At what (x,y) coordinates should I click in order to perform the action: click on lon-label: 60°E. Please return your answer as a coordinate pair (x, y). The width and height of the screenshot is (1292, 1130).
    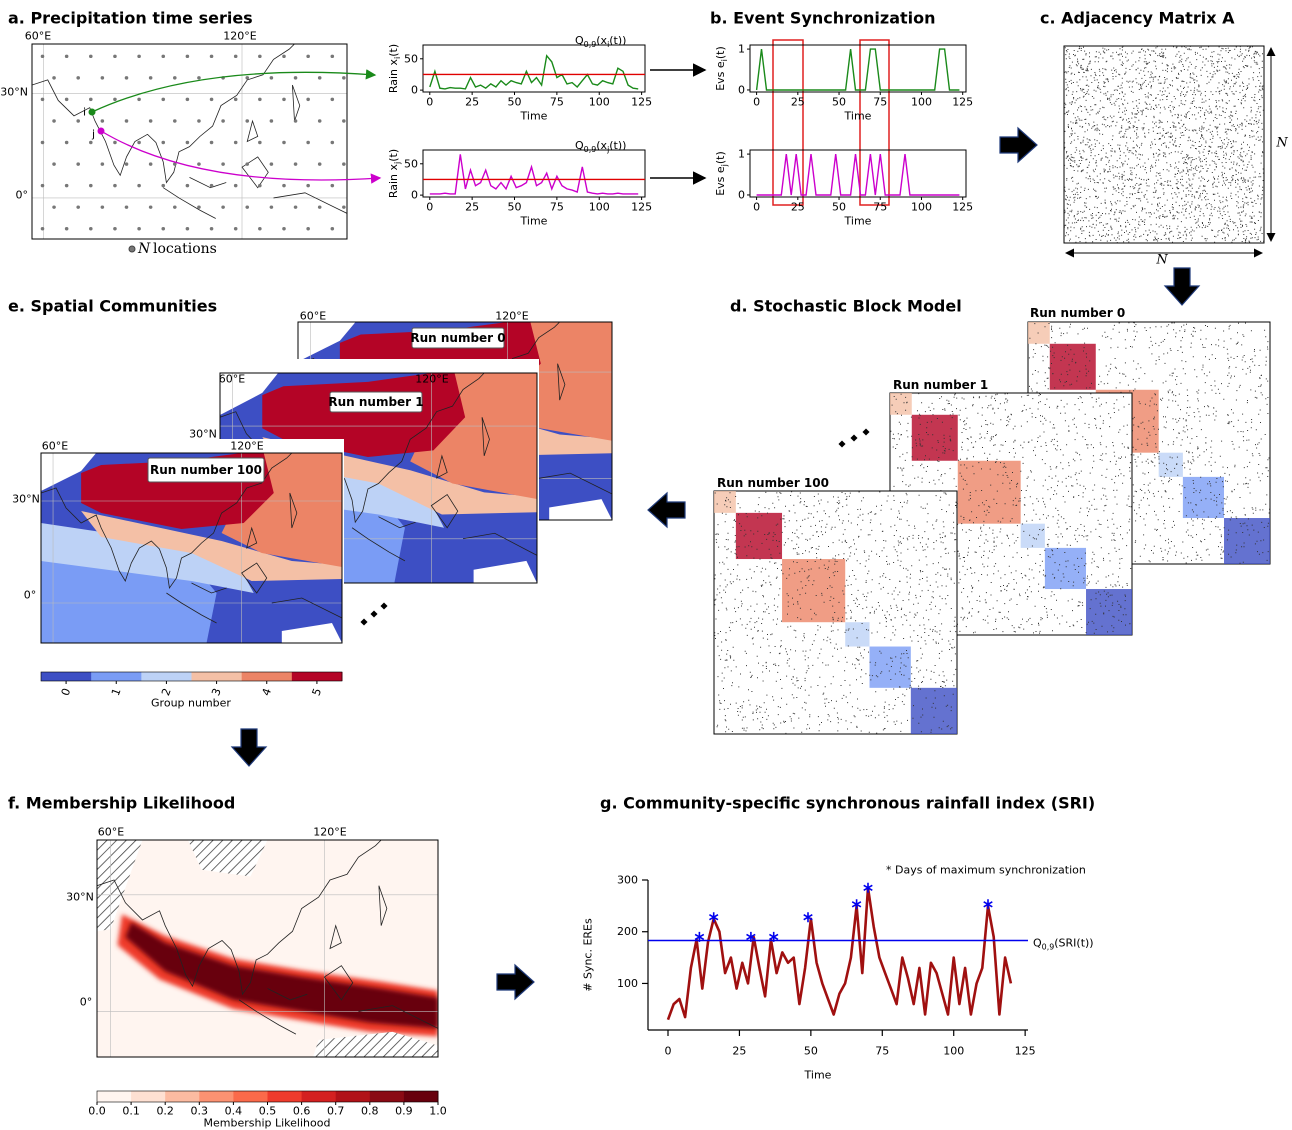
    Looking at the image, I should click on (55, 446).